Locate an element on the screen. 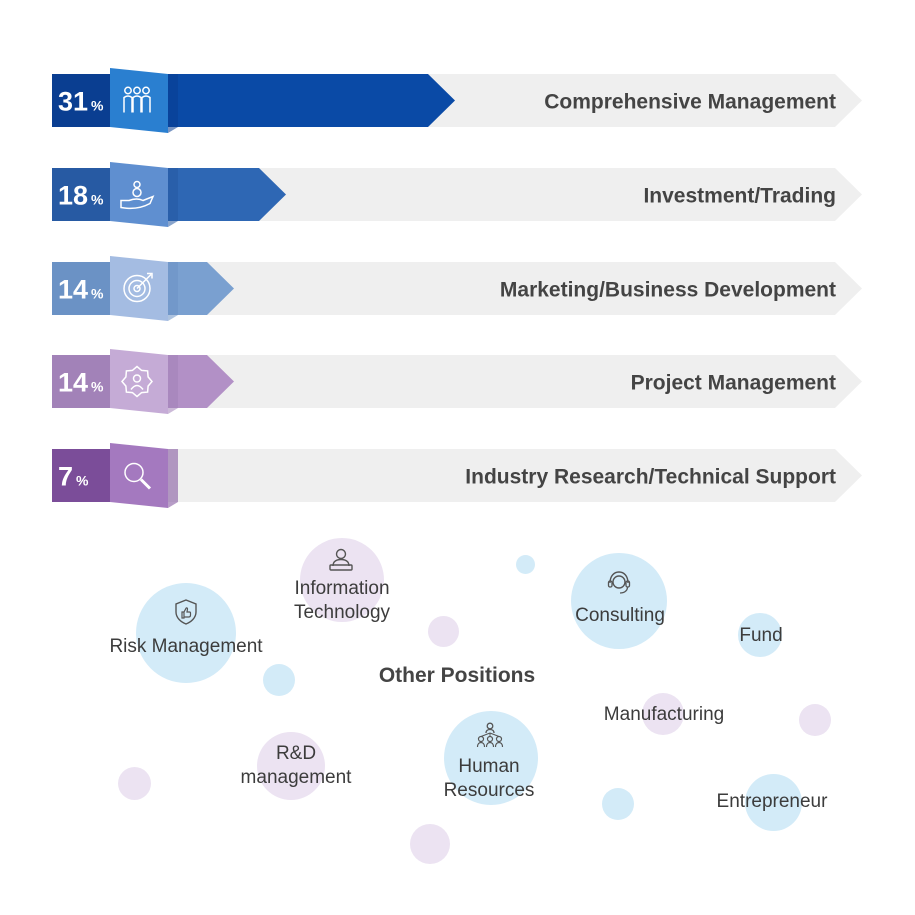 The width and height of the screenshot is (915, 915). magnifier-icon is located at coordinates (138, 476).